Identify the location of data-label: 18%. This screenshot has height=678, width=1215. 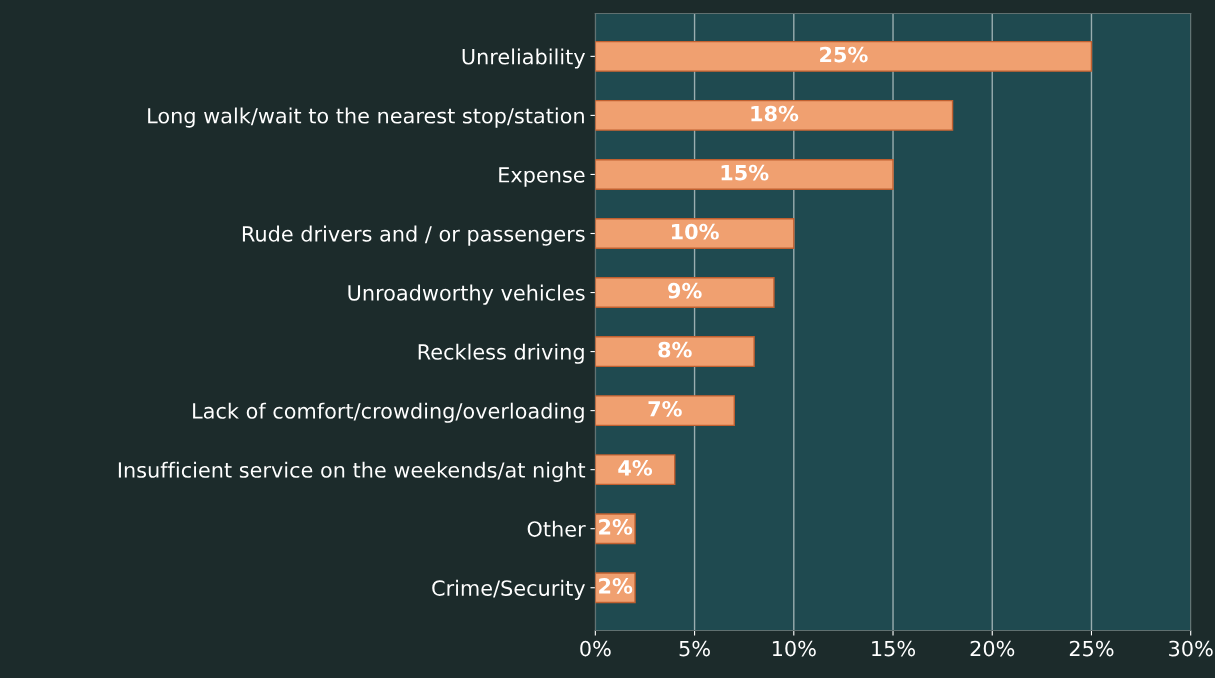
(775, 113).